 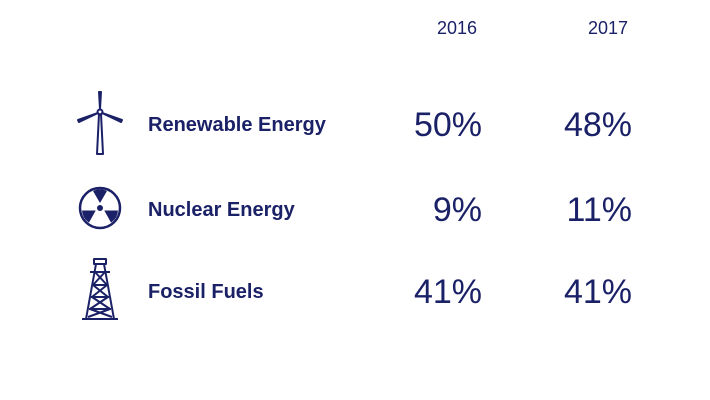 What do you see at coordinates (607, 28) in the screenshot?
I see `column-header-2017: 2017` at bounding box center [607, 28].